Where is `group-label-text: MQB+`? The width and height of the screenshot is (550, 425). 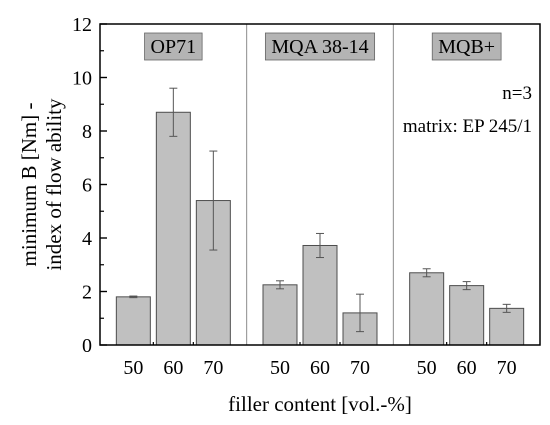
group-label-text: MQB+ is located at coordinates (466, 47).